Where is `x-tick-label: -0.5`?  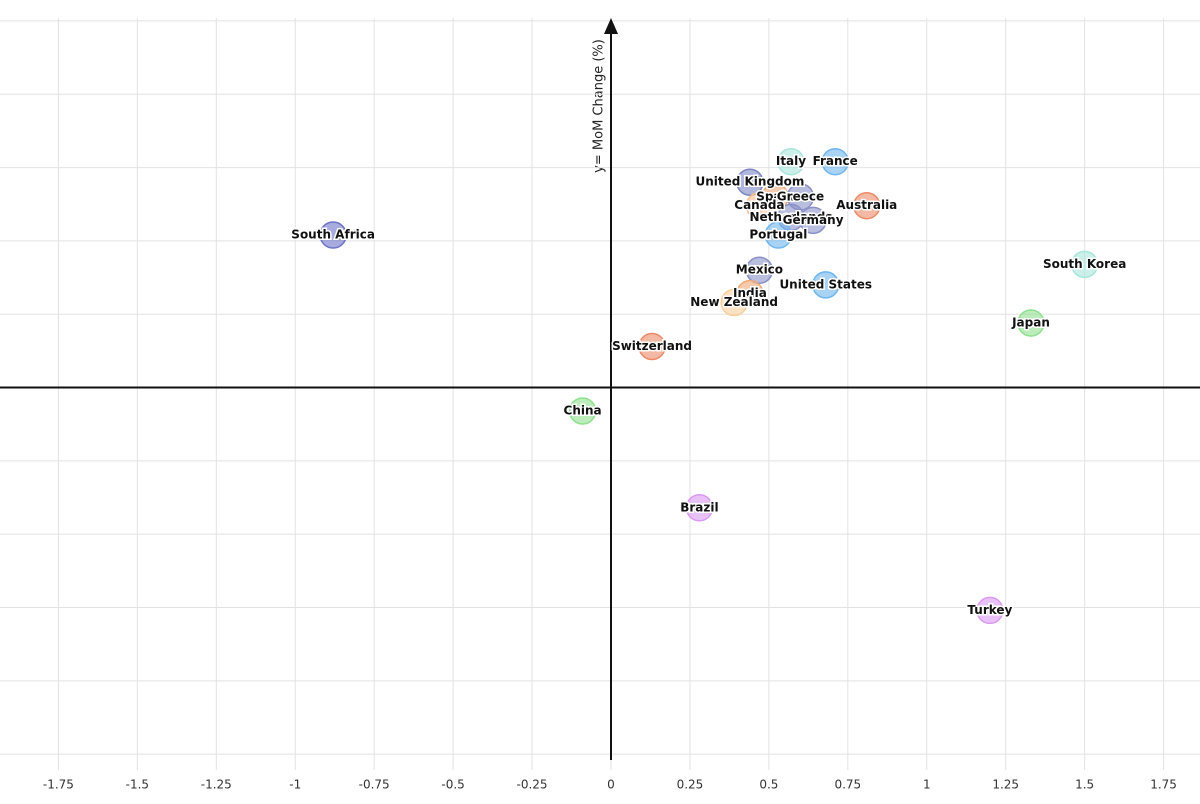
x-tick-label: -0.5 is located at coordinates (452, 785).